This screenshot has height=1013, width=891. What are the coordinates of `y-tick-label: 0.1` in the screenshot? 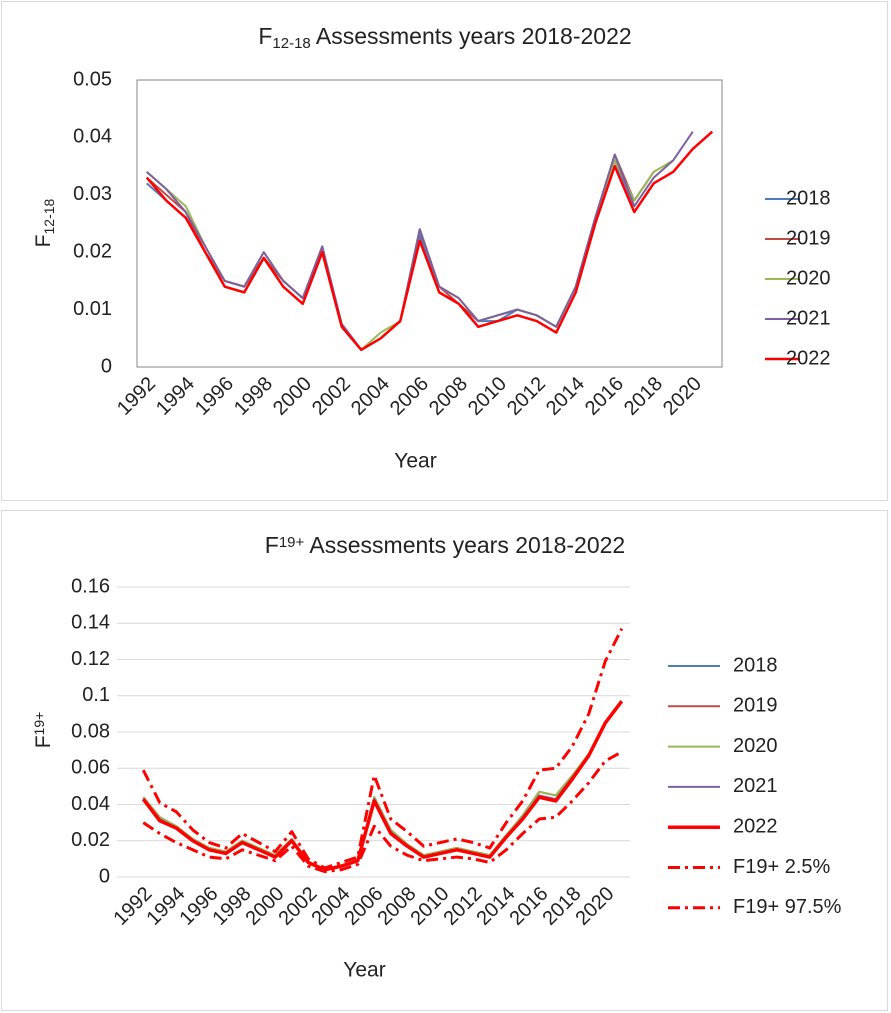 It's located at (96, 695).